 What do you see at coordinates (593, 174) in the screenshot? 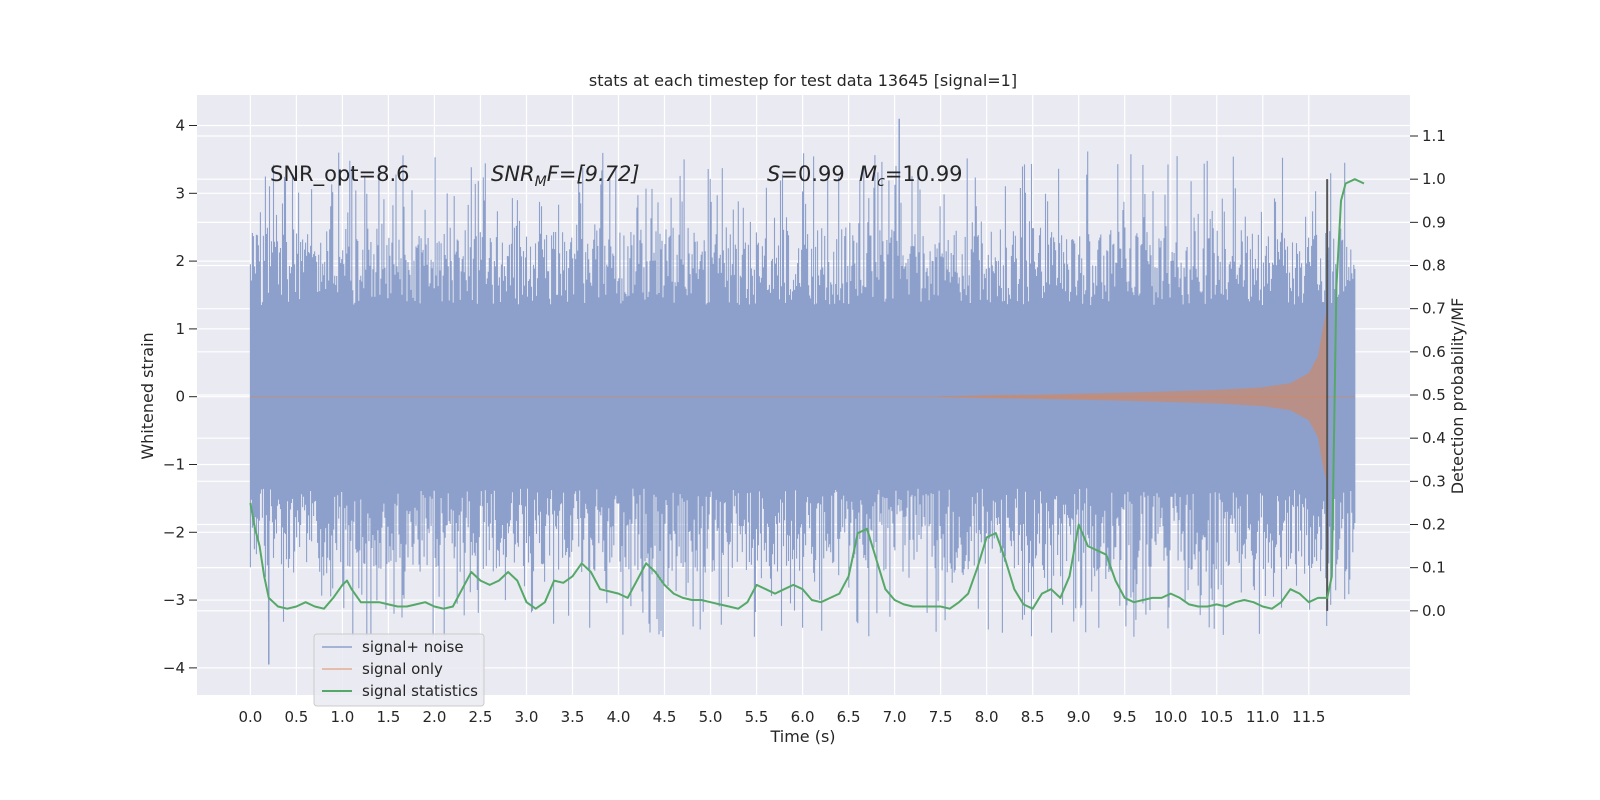
I see `annotation-snr-mf-value: F=[9.72]` at bounding box center [593, 174].